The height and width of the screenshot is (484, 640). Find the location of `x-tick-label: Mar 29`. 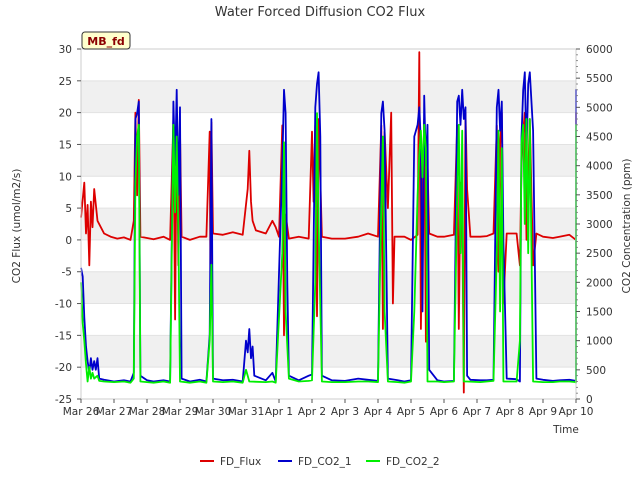

x-tick-label: Mar 29 is located at coordinates (180, 412).